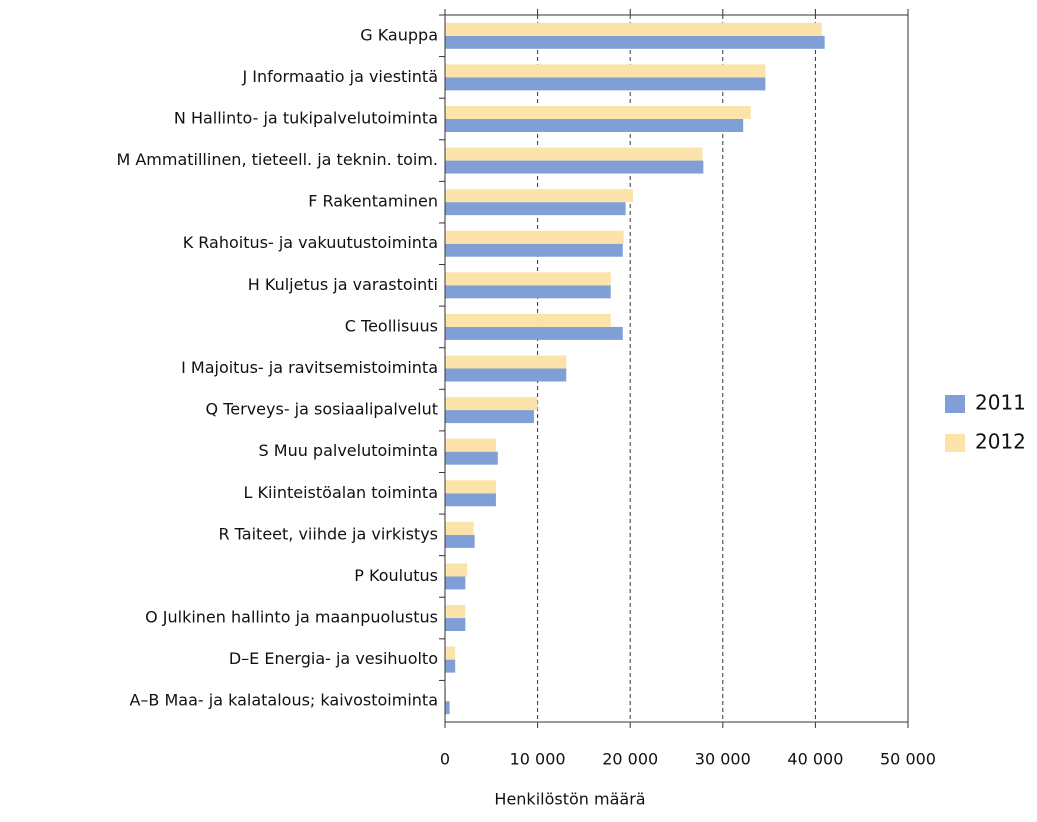 This screenshot has width=1037, height=822. Describe the element at coordinates (373, 201) in the screenshot. I see `y-tick-label: F Rakentaminen` at that location.